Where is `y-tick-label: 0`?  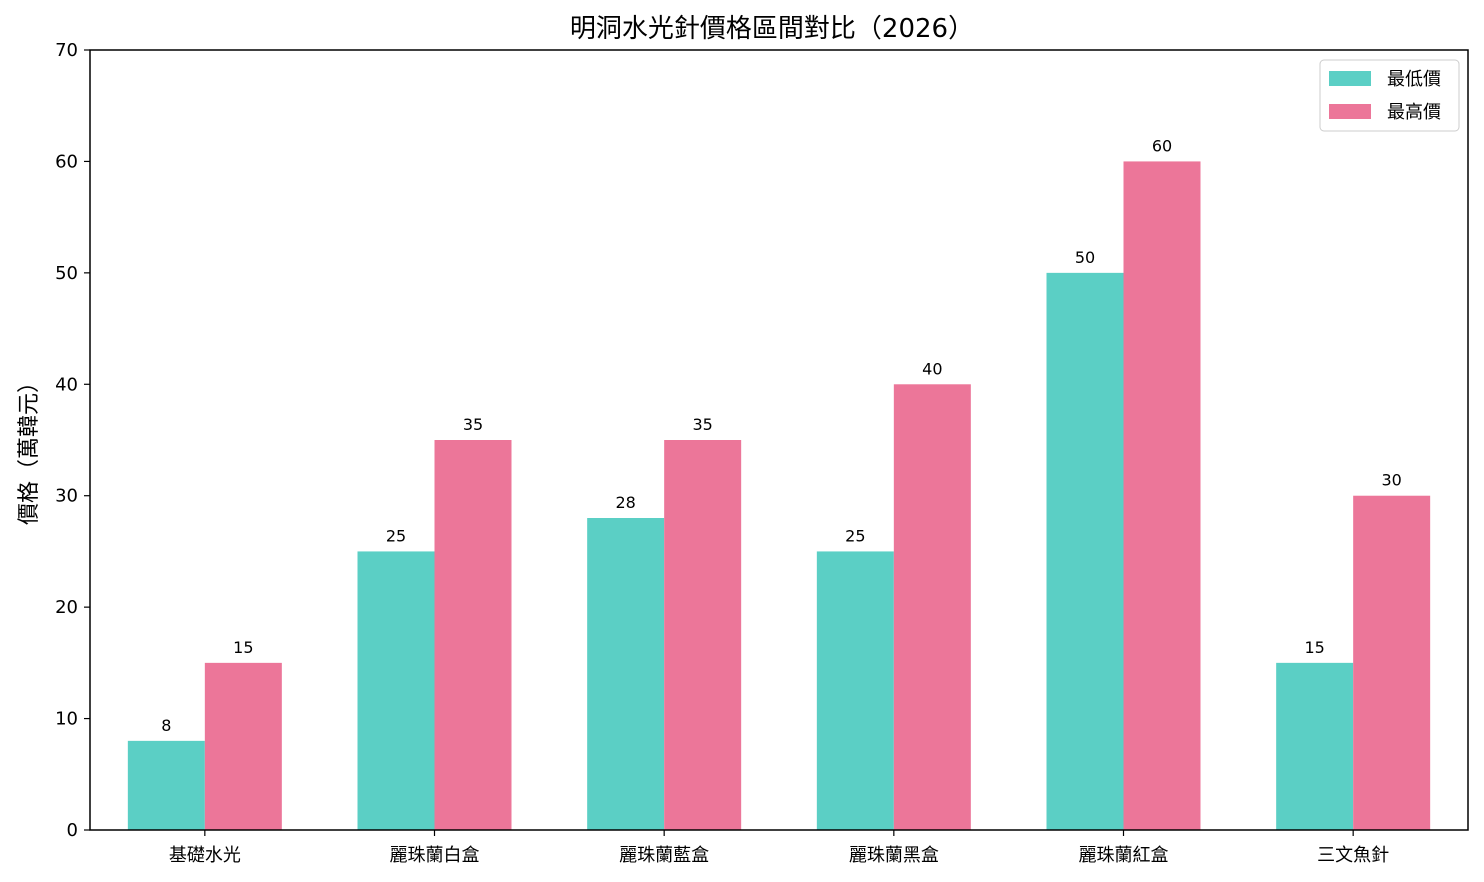 y-tick-label: 0 is located at coordinates (72, 830).